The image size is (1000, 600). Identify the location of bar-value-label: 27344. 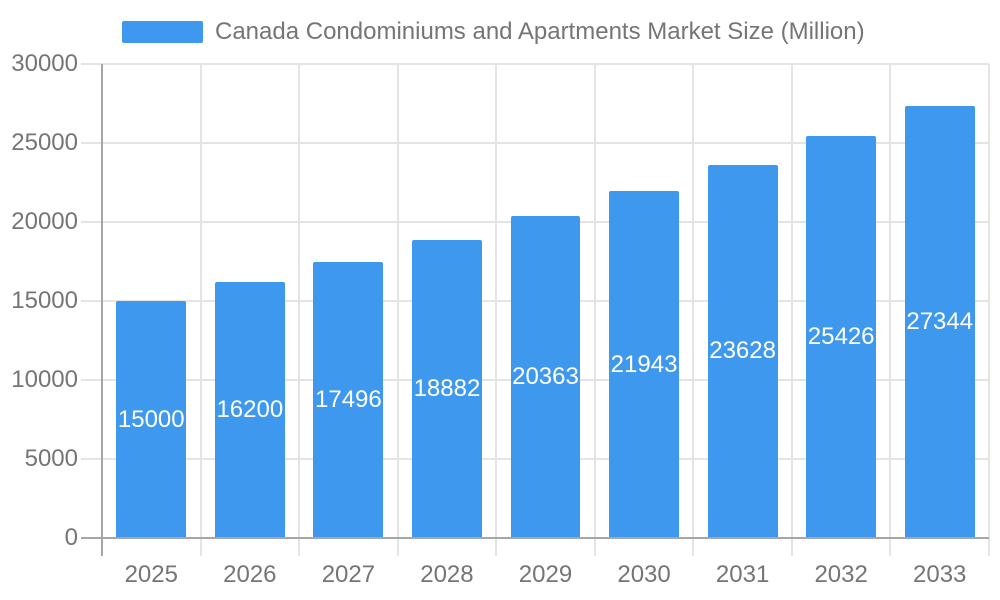
(940, 321).